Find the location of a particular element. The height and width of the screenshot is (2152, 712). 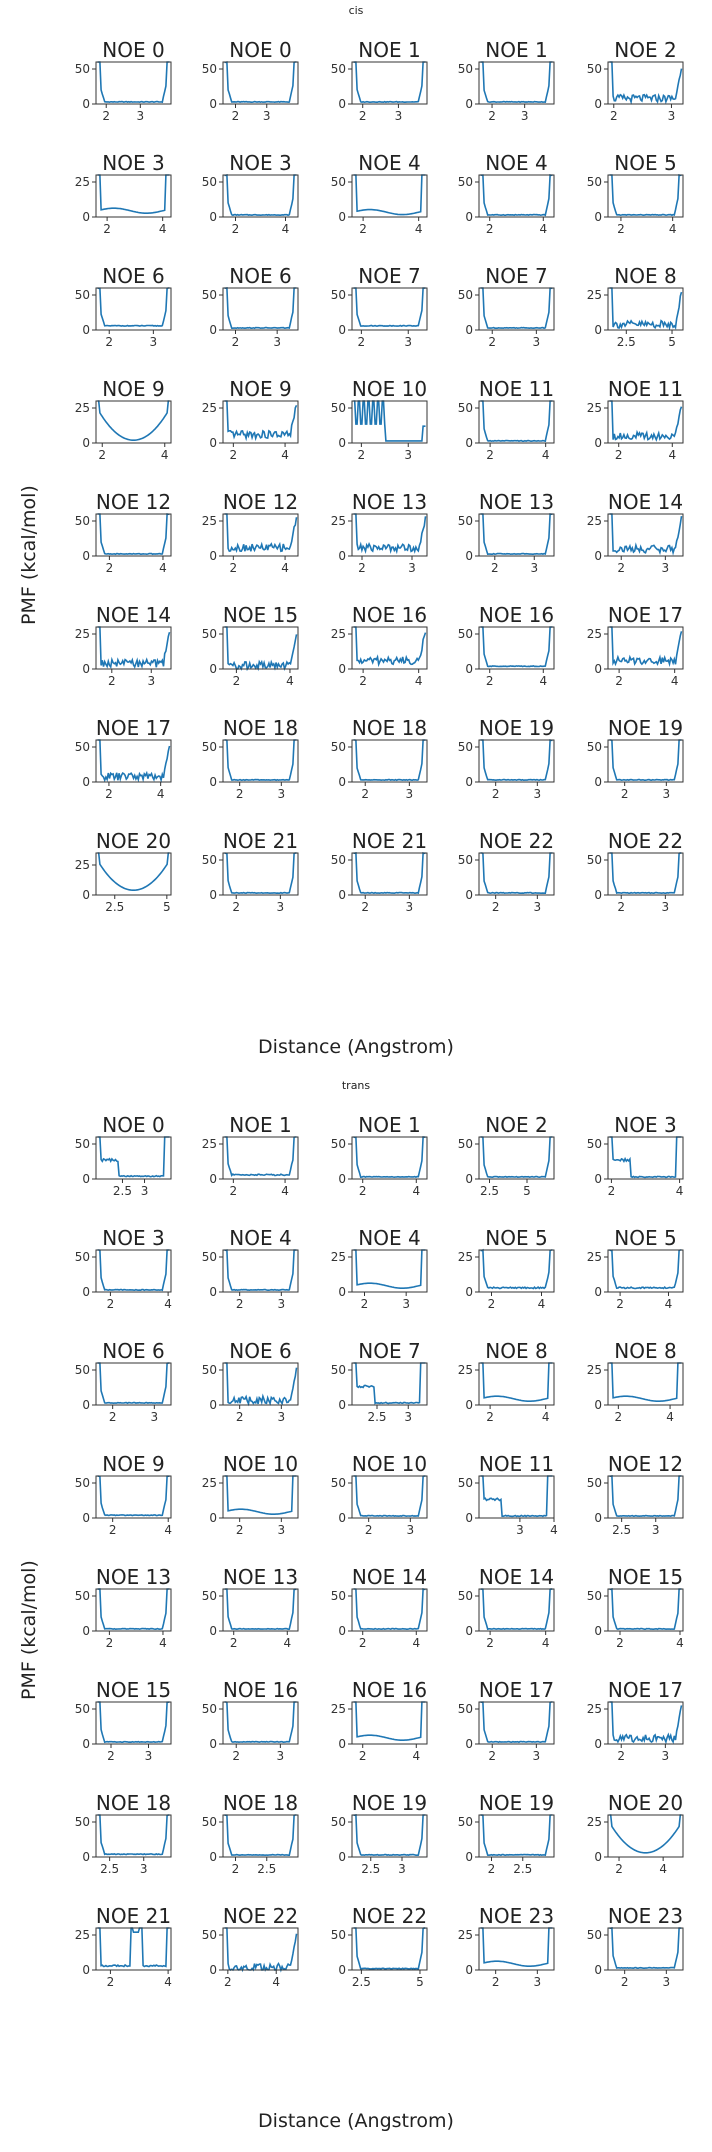

panel-title: NOE 17 is located at coordinates (645, 1690).